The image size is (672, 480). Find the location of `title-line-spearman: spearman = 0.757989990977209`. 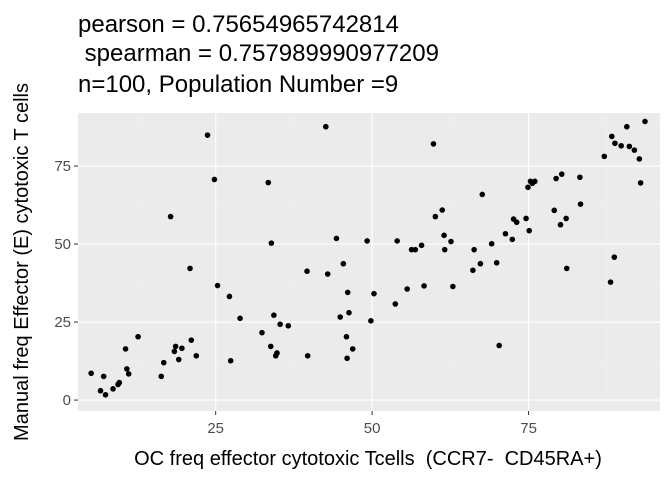

title-line-spearman: spearman = 0.757989990977209 is located at coordinates (258, 53).